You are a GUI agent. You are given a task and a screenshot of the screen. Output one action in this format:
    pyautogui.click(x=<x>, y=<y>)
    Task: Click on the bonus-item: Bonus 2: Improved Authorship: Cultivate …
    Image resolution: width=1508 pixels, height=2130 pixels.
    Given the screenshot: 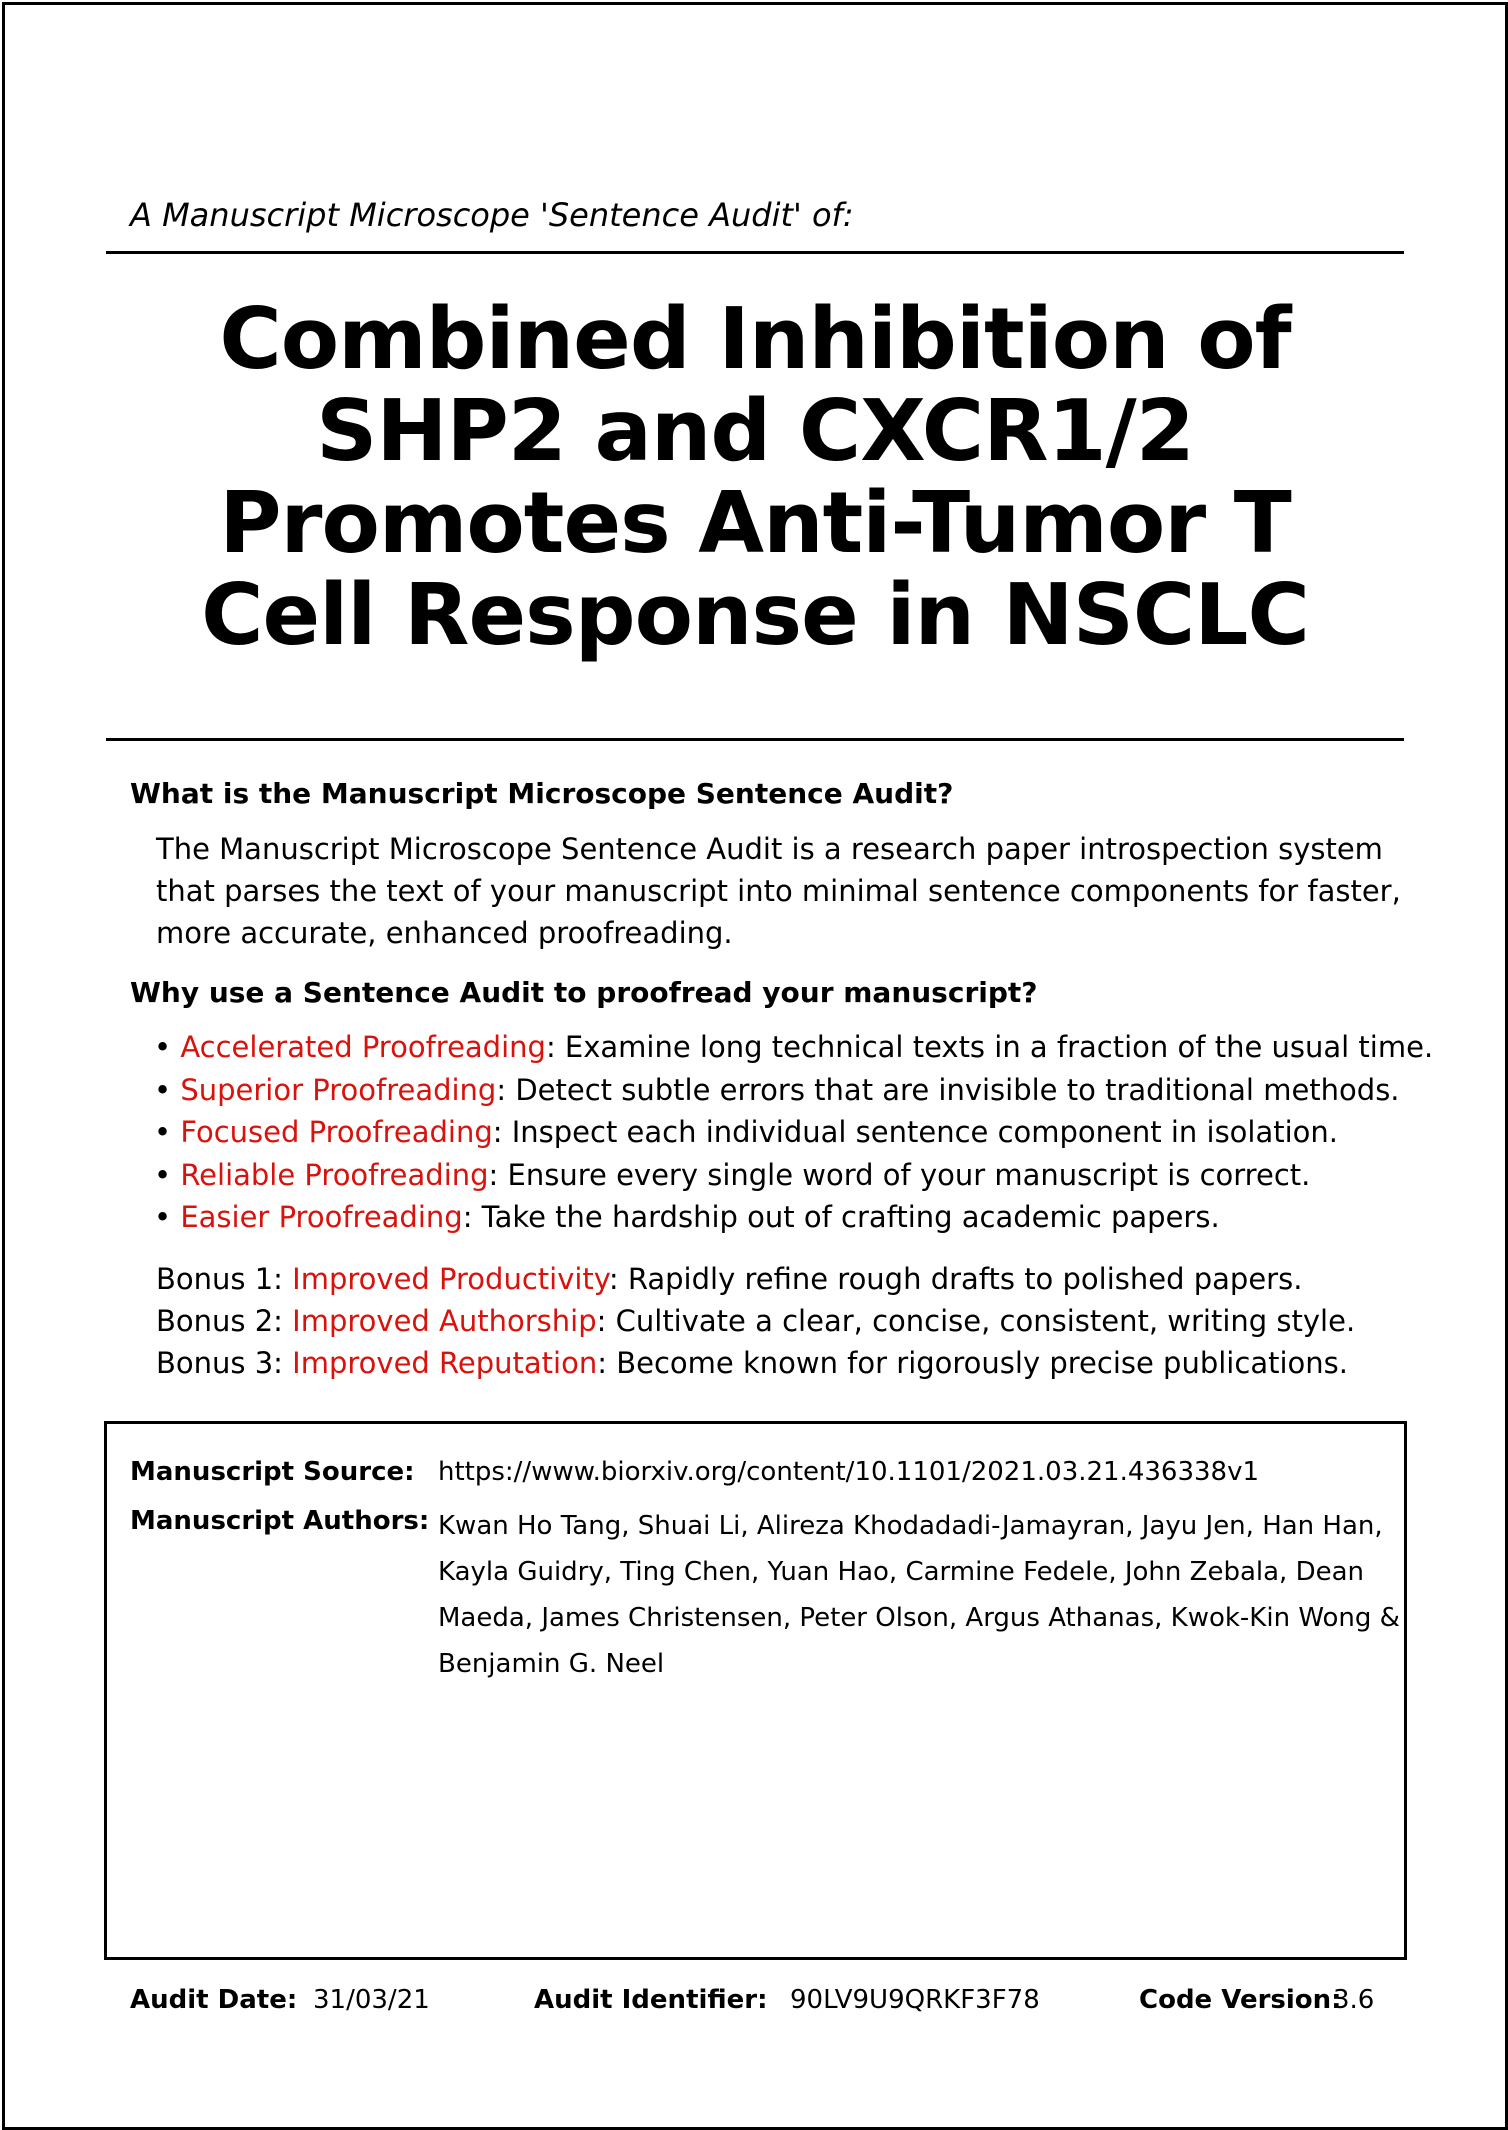 What is the action you would take?
    pyautogui.click(x=755, y=1321)
    